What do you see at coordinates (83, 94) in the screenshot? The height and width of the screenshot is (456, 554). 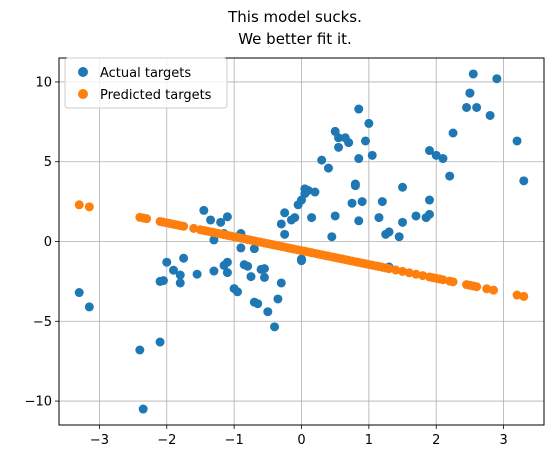 I see `legend-marker-predicted` at bounding box center [83, 94].